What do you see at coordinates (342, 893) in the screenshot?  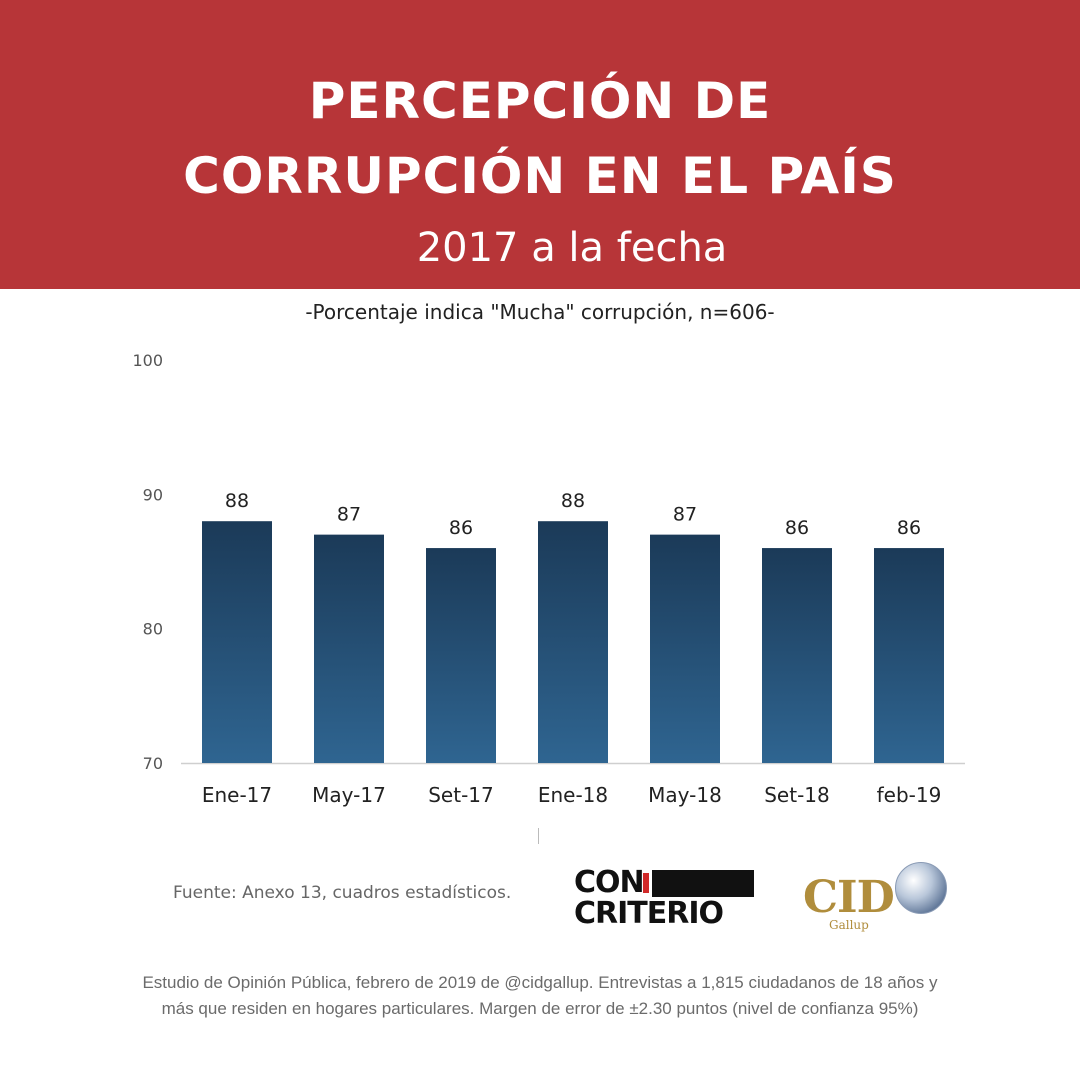 I see `source-note: Fuente: Anexo 13, cuadros estadísticos.` at bounding box center [342, 893].